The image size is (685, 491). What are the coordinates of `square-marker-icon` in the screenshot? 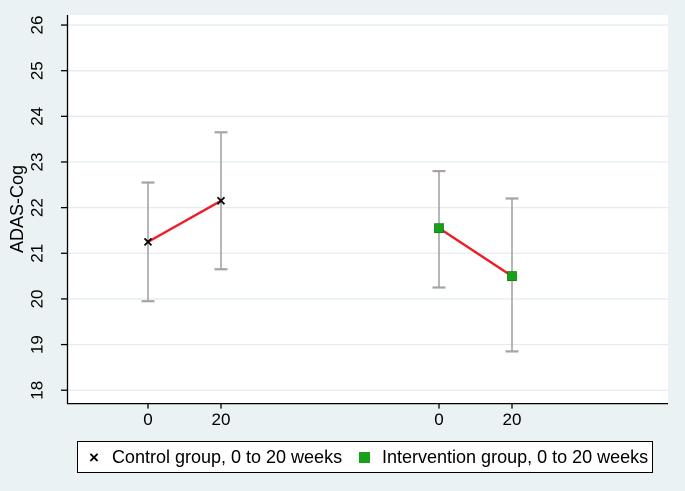 It's located at (364, 457).